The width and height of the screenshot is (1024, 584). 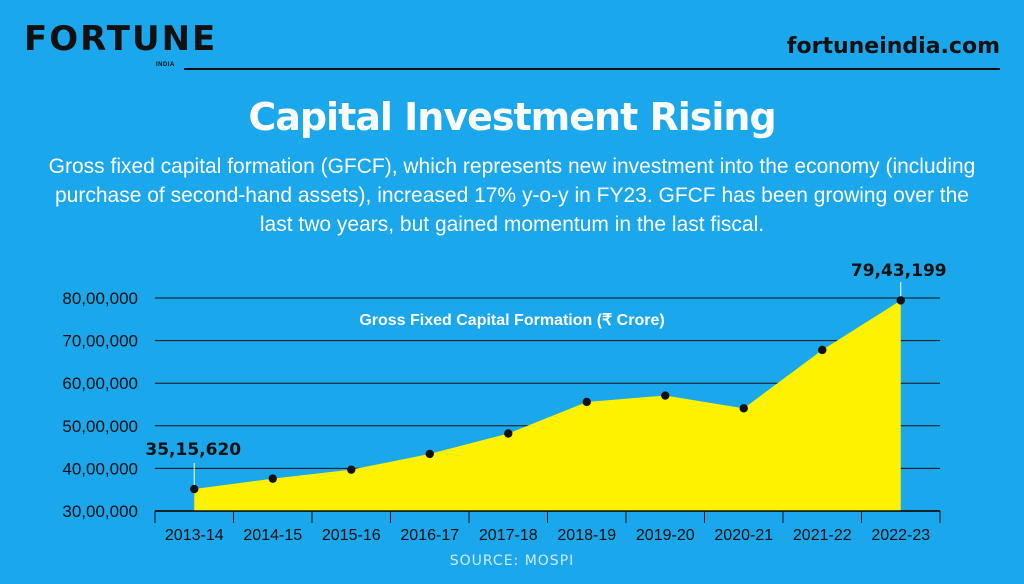 I want to click on x-tick-label: 2014-15, so click(x=272, y=535).